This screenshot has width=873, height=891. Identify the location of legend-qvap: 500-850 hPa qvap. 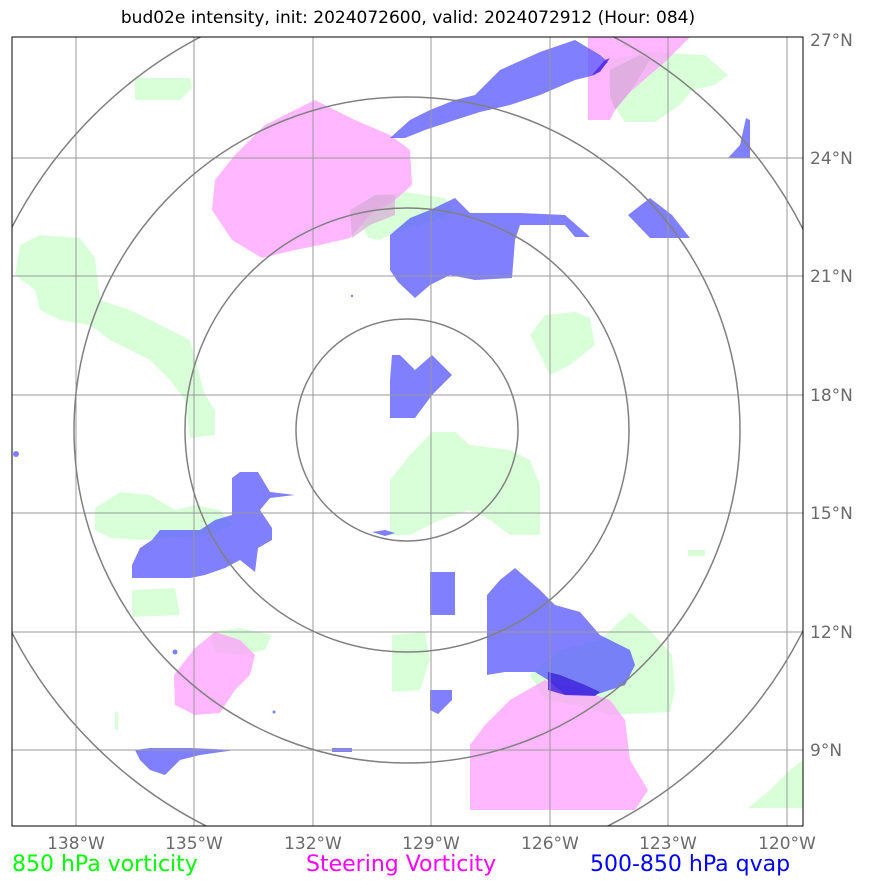
(690, 864).